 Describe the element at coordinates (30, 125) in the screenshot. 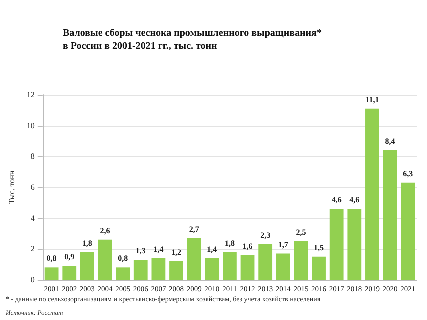

I see `y-tick-label: 10` at that location.